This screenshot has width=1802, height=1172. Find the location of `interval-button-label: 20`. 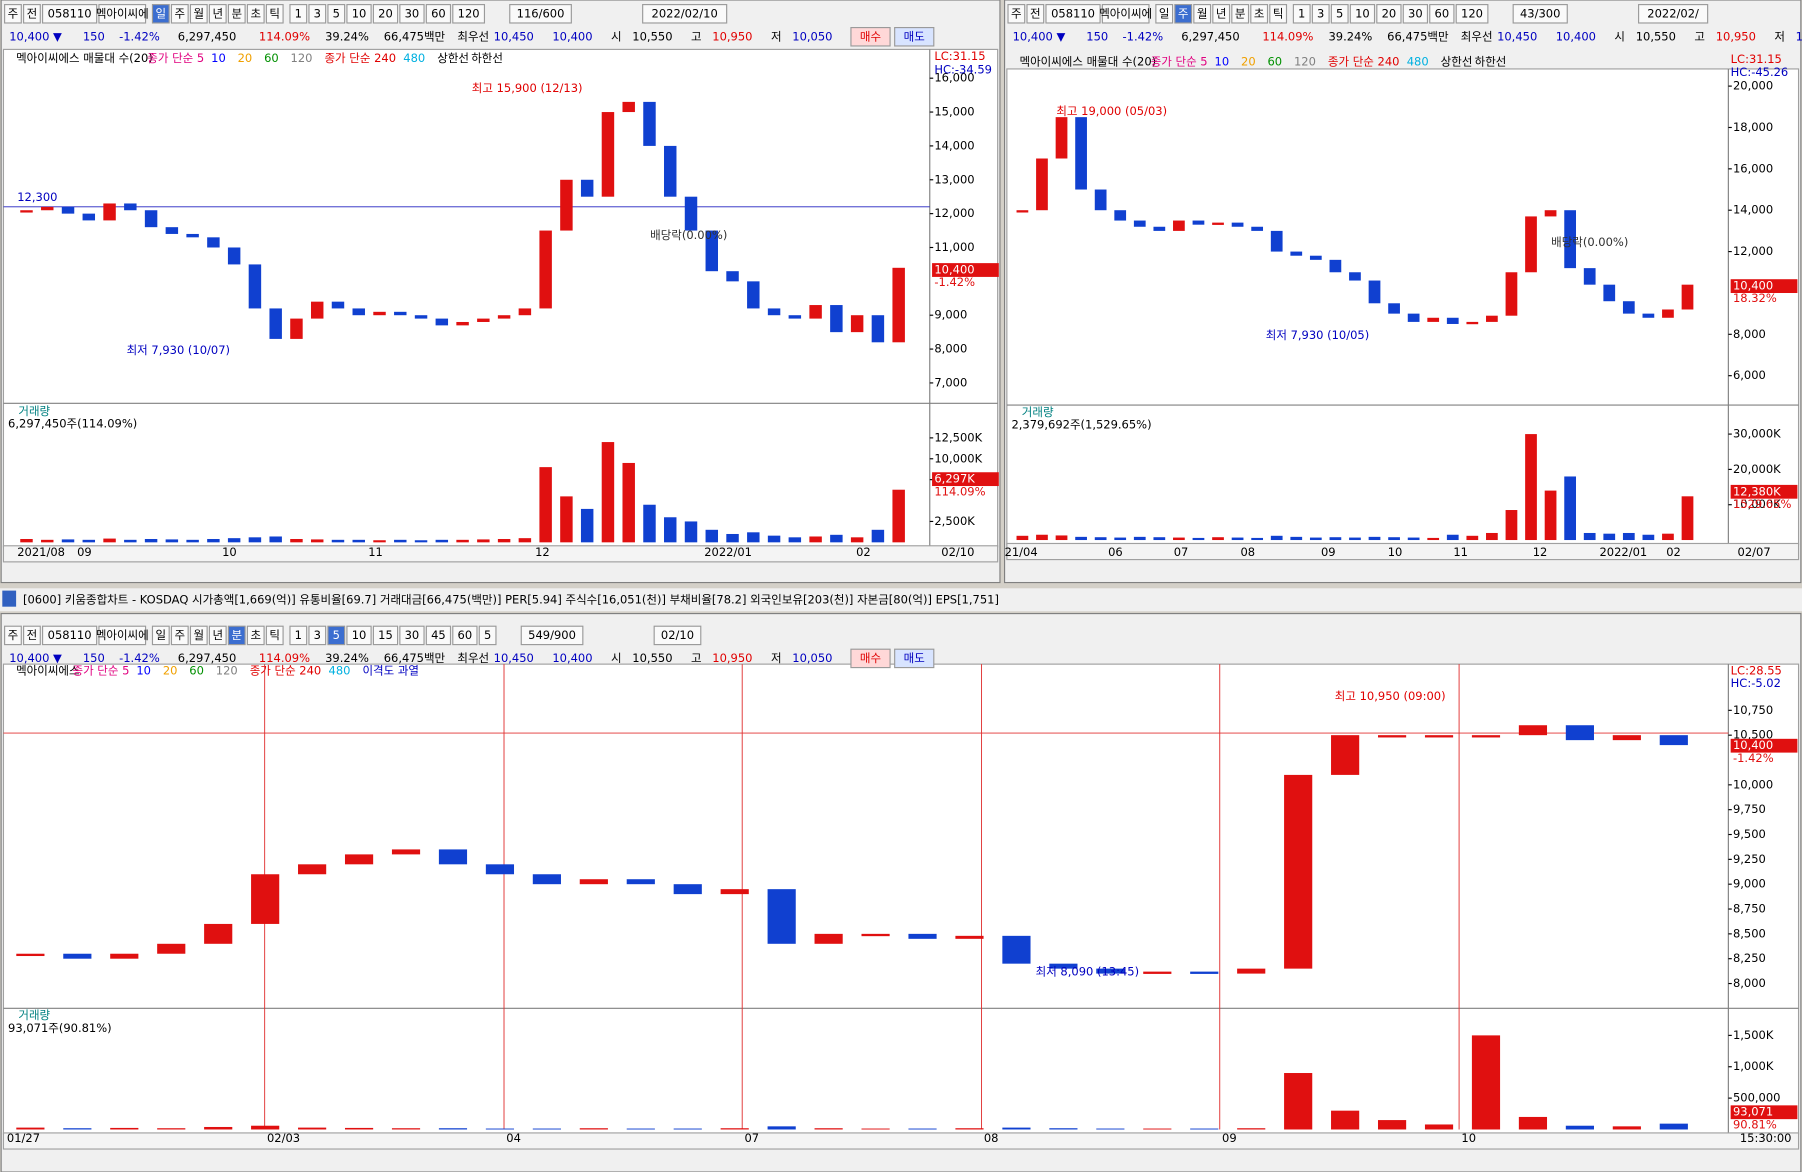

interval-button-label: 20 is located at coordinates (385, 13).